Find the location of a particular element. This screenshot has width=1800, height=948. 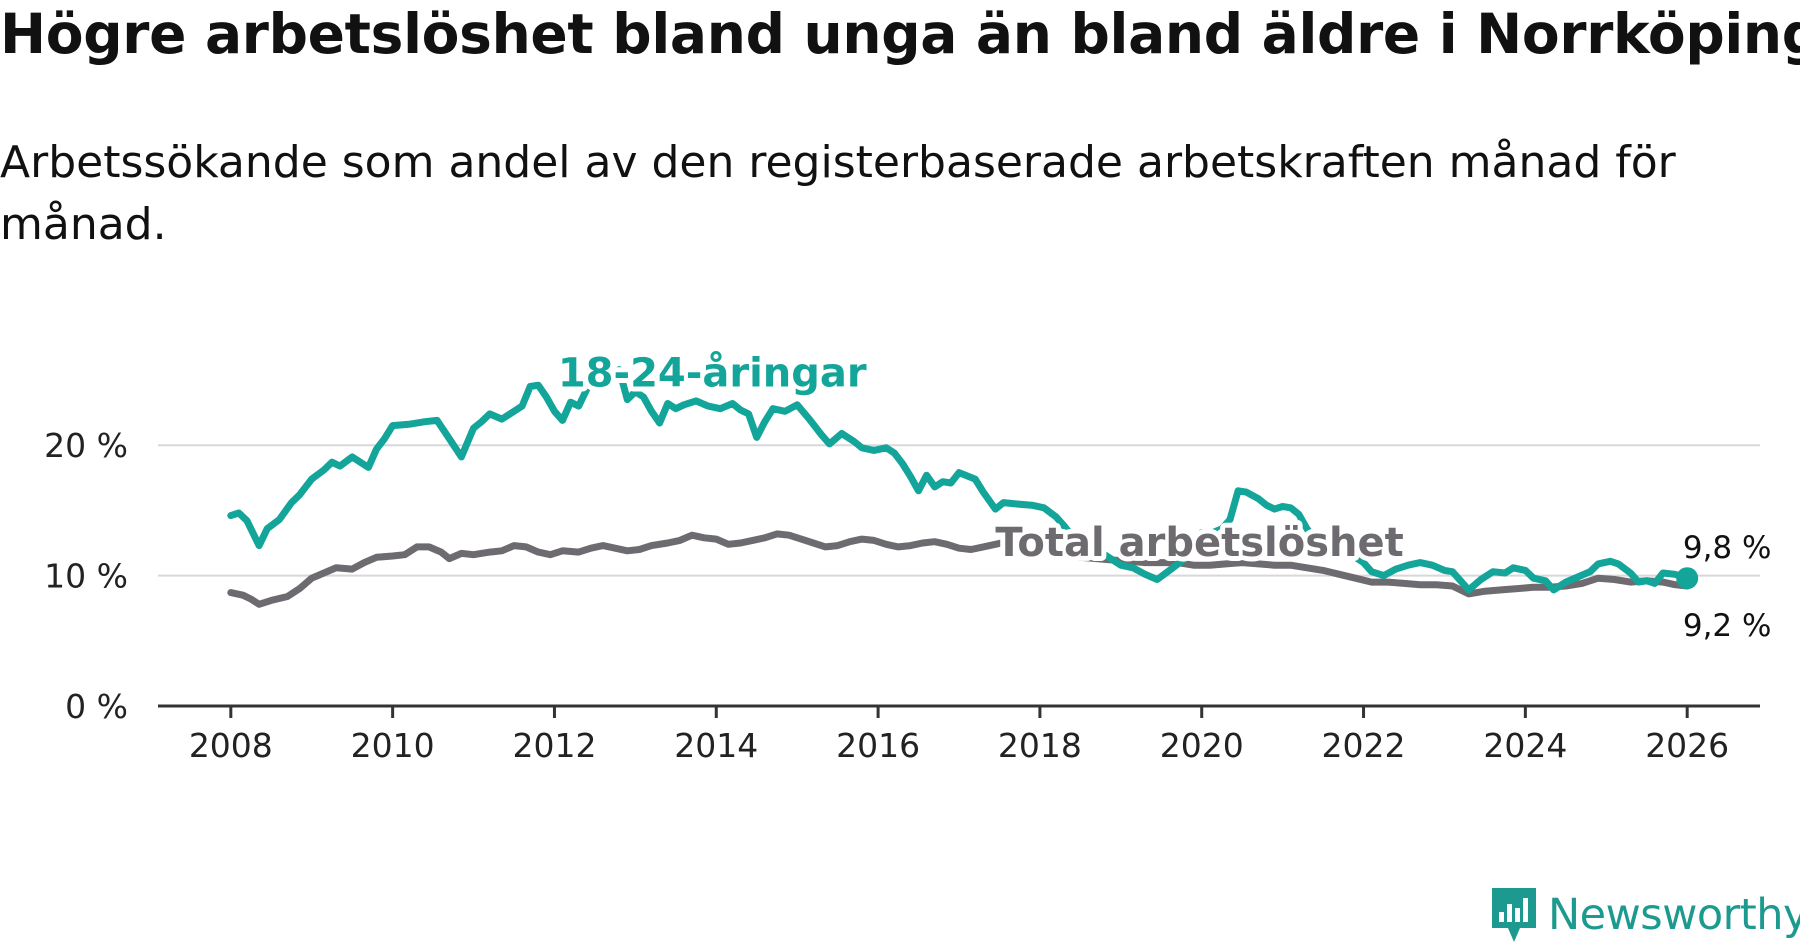

series-end-label-1: 9,2 % is located at coordinates (1727, 626).